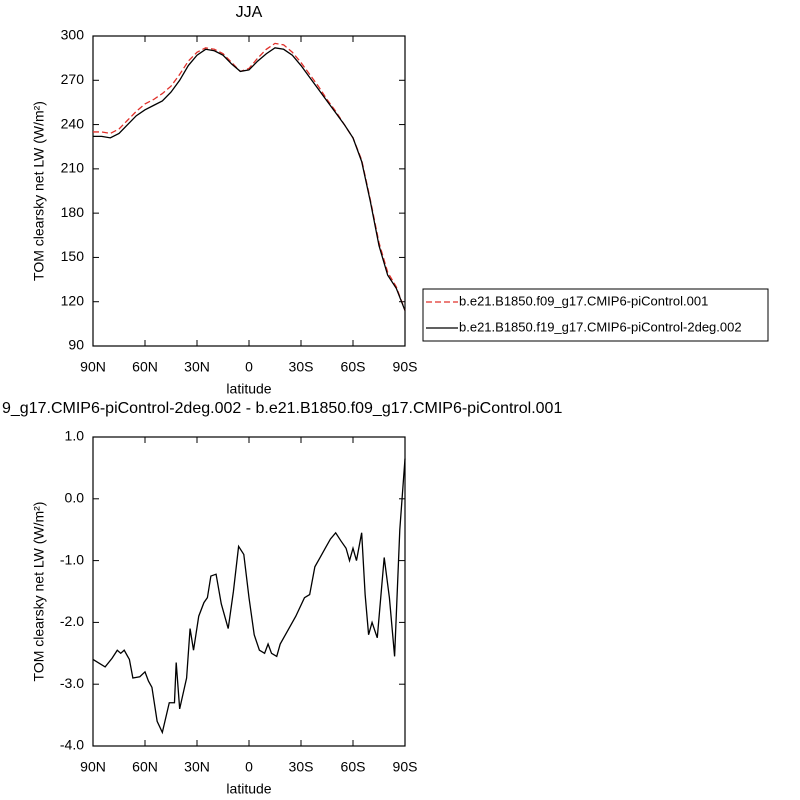 The height and width of the screenshot is (800, 800). Describe the element at coordinates (72, 683) in the screenshot. I see `y-tick-label: -3.0` at that location.